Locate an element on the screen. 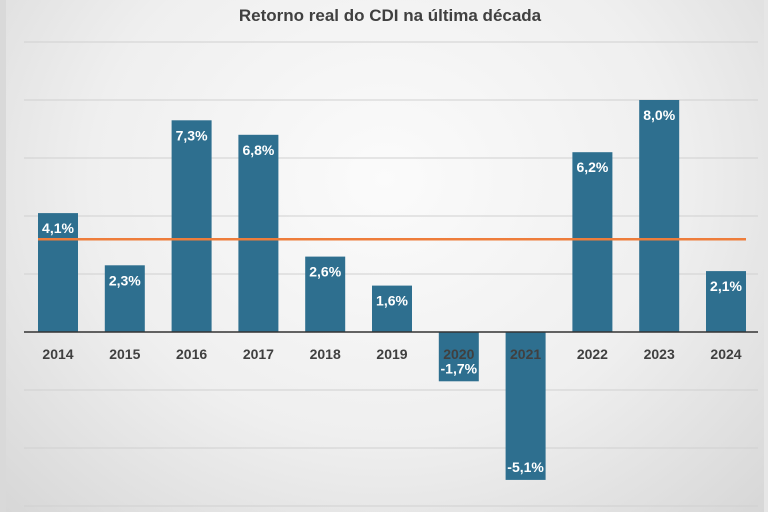  x-tick-label: 2024 is located at coordinates (725, 354).